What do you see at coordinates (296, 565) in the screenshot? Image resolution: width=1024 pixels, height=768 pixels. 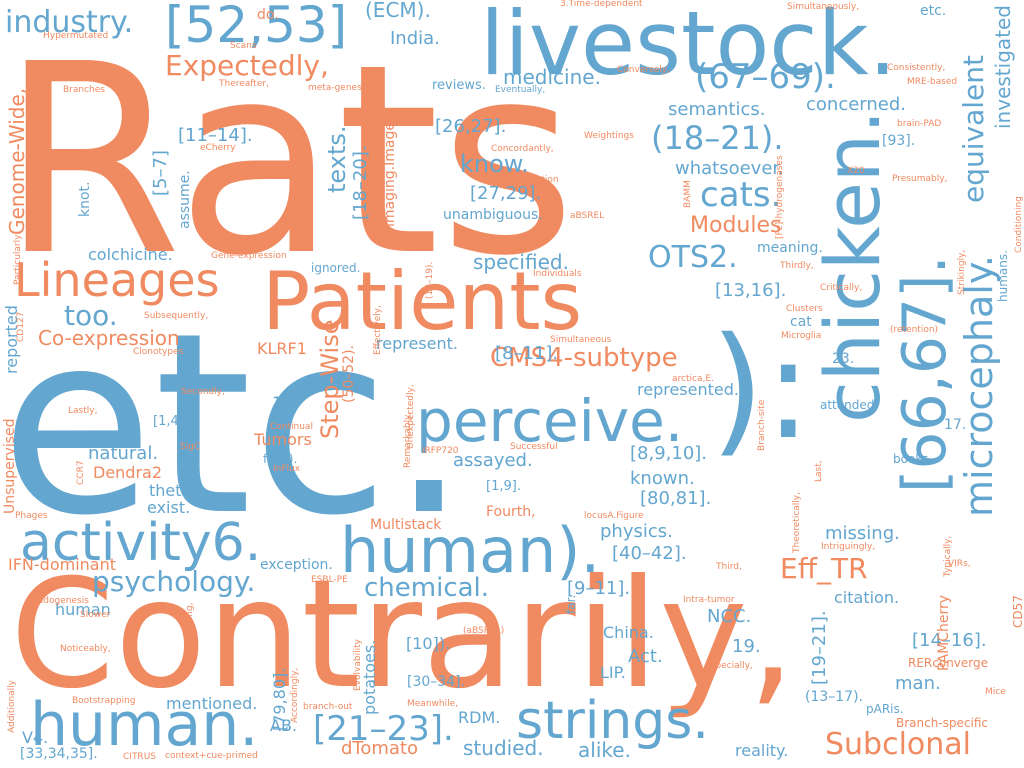 I see `cloud-word: exception.` at bounding box center [296, 565].